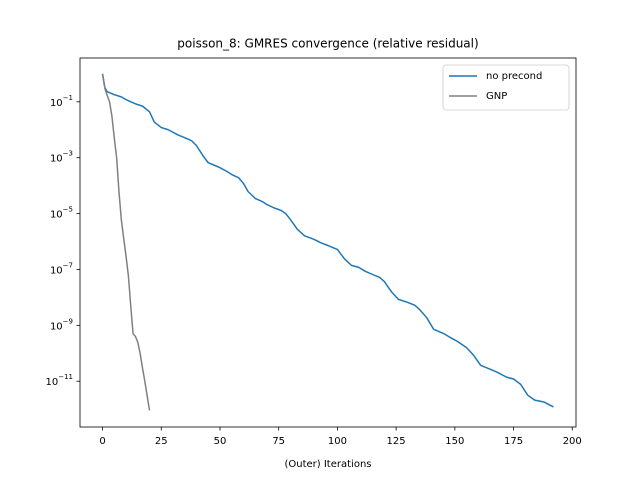  I want to click on tick-exponent: −11, so click(65, 377).